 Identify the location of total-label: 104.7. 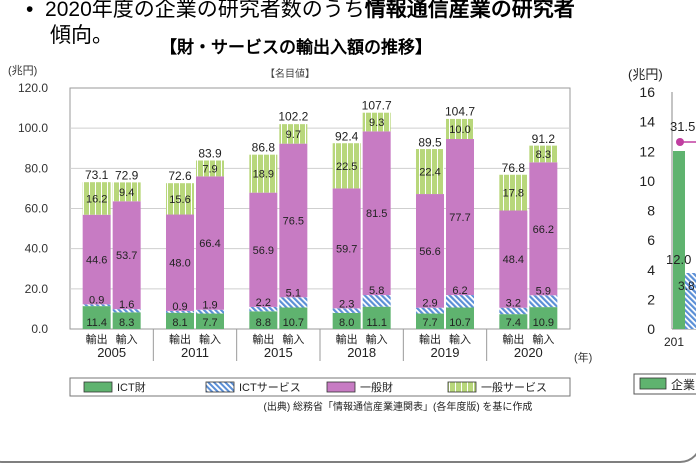
(460, 112).